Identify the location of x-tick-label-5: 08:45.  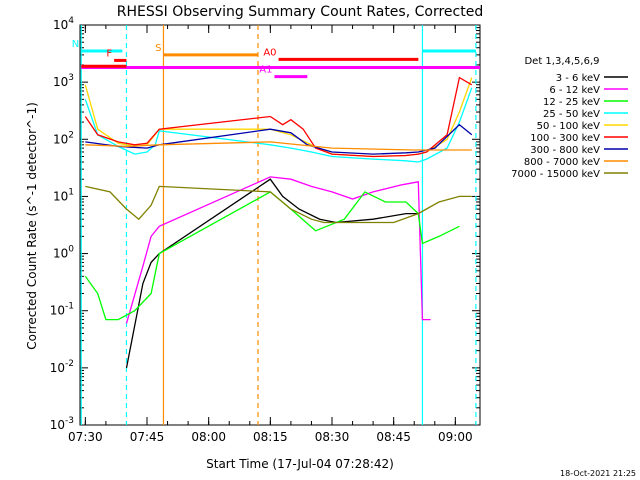
(393, 437).